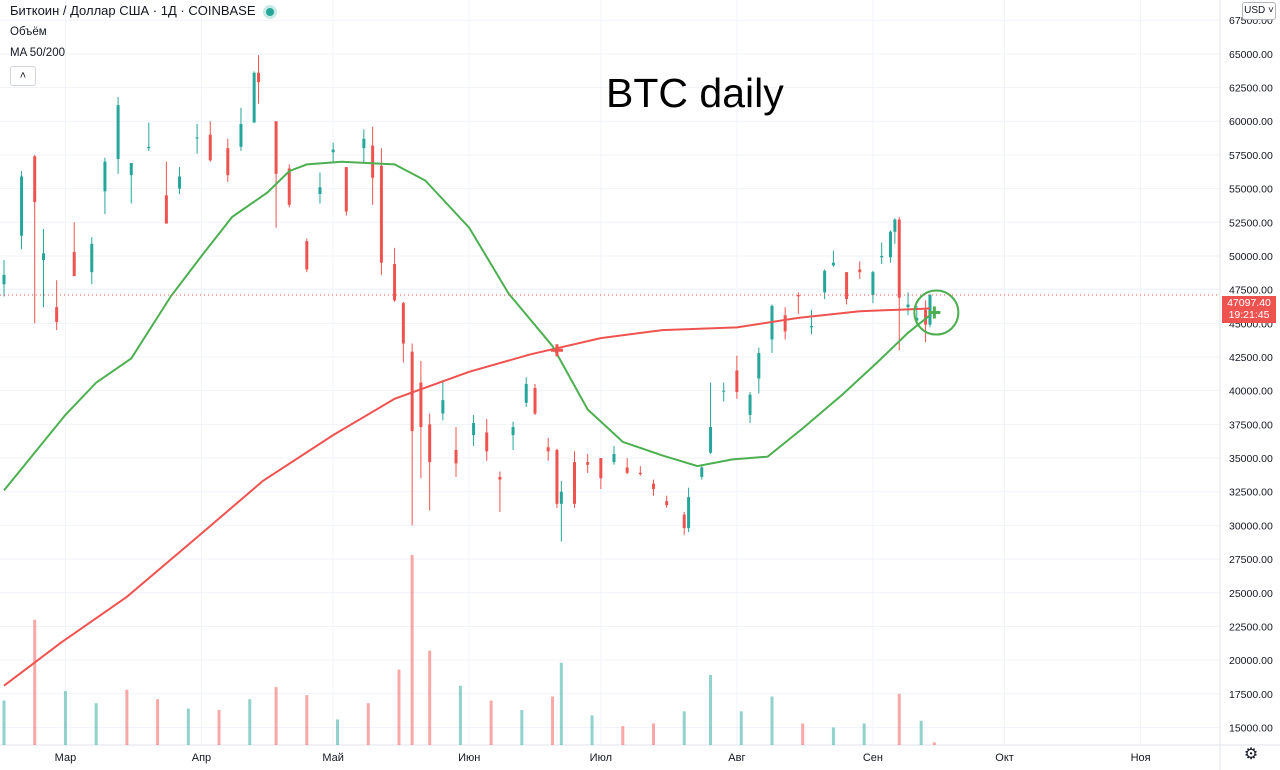 This screenshot has height=770, width=1280. I want to click on y-tick-label: 30000.00, so click(1251, 526).